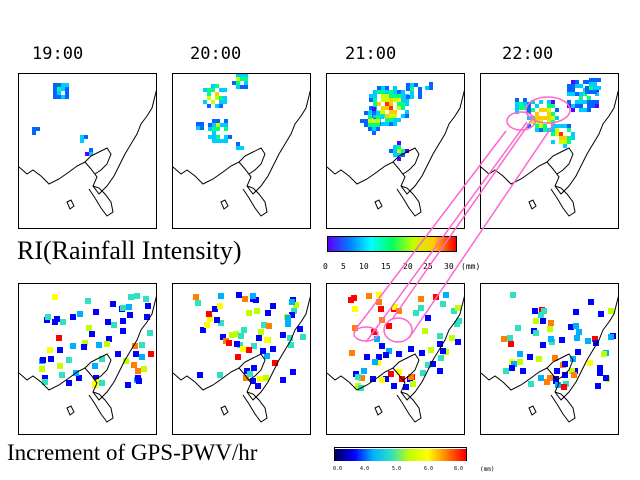 Image resolution: width=640 pixels, height=480 pixels. Describe the element at coordinates (371, 54) in the screenshot. I see `time-label-2100: 21:00` at that location.